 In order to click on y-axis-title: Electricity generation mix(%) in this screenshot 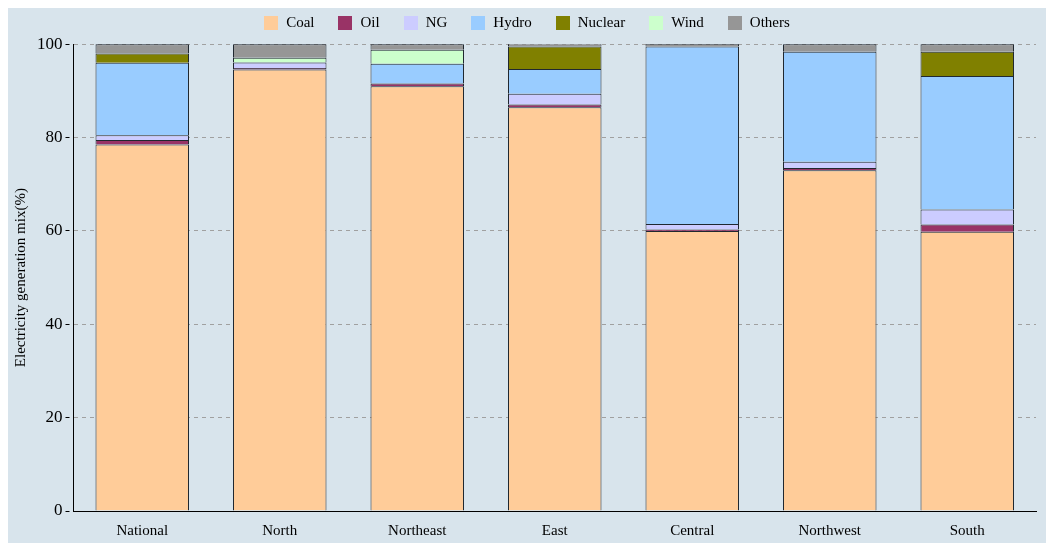, I will do `click(20, 278)`.